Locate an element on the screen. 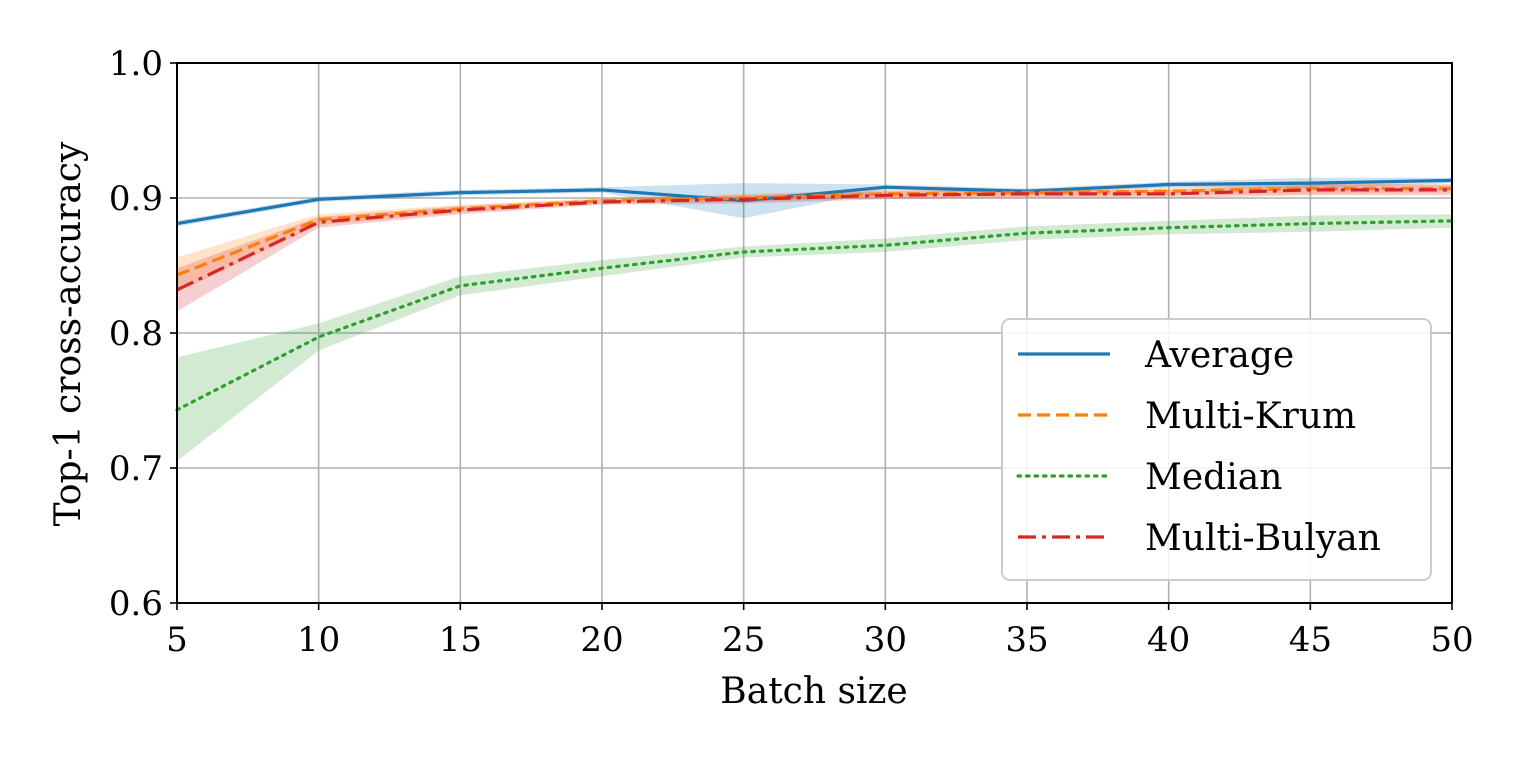 The height and width of the screenshot is (762, 1524). confidence-band is located at coordinates (814, 202).